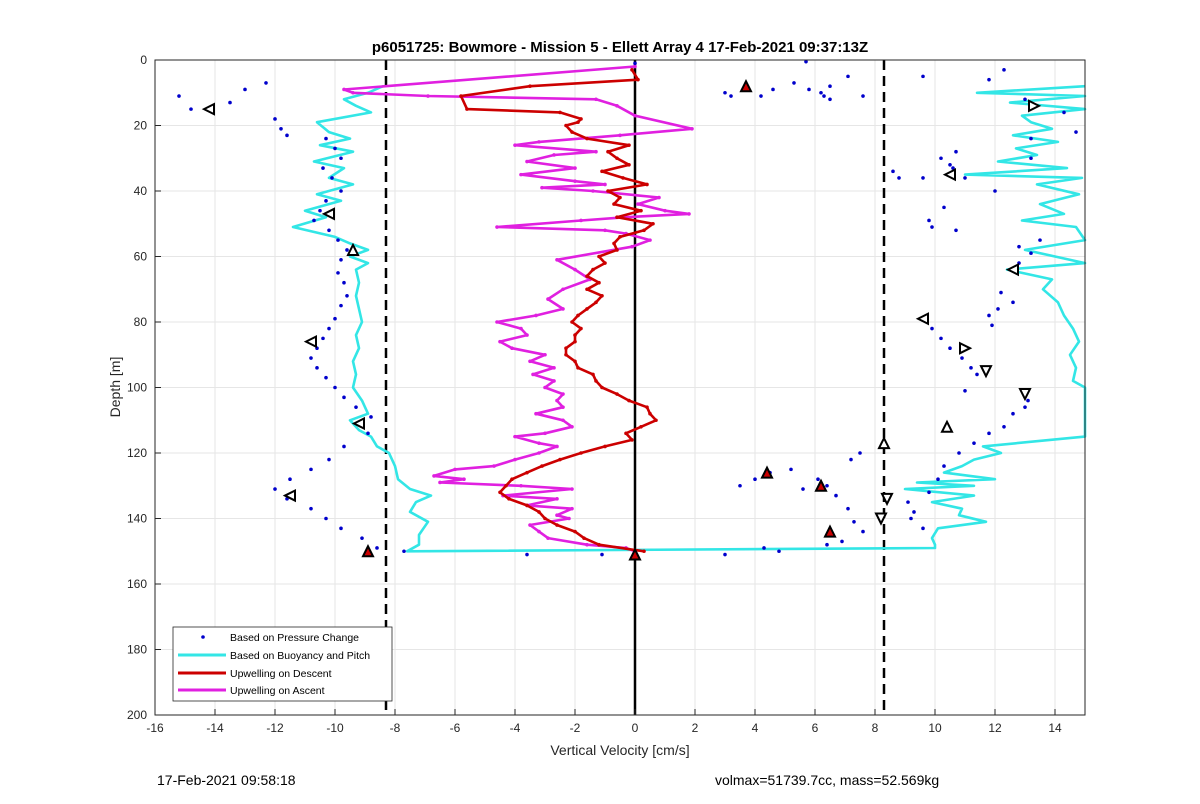 This screenshot has height=804, width=1200. Describe the element at coordinates (137, 650) in the screenshot. I see `y-tick-label: 180` at that location.